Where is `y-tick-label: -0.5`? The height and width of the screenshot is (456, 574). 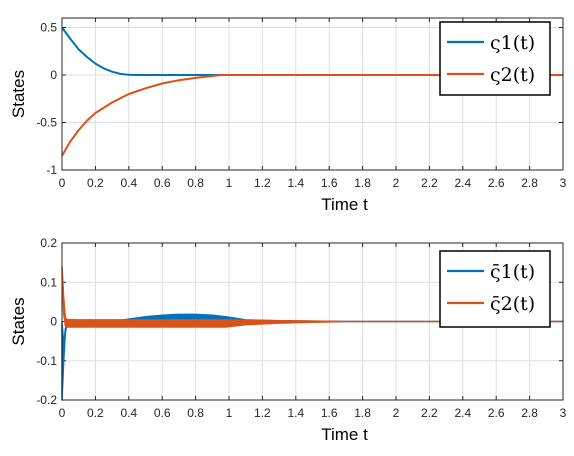 y-tick-label: -0.5 is located at coordinates (46, 123).